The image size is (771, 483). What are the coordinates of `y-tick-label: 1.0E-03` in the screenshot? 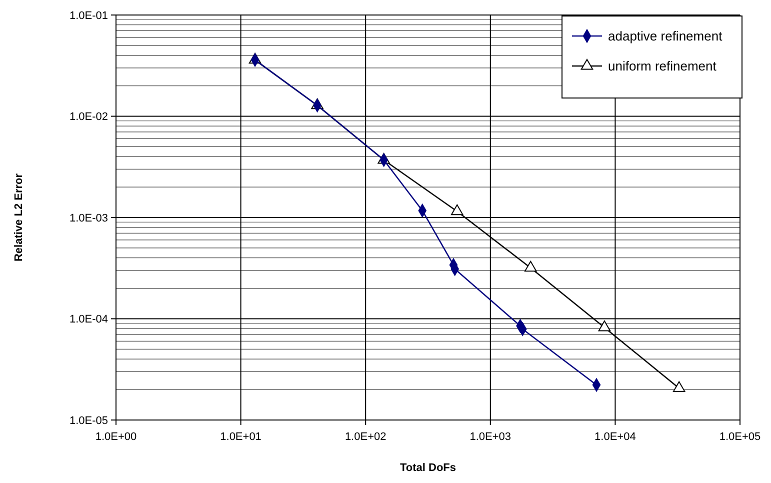 It's located at (88, 218).